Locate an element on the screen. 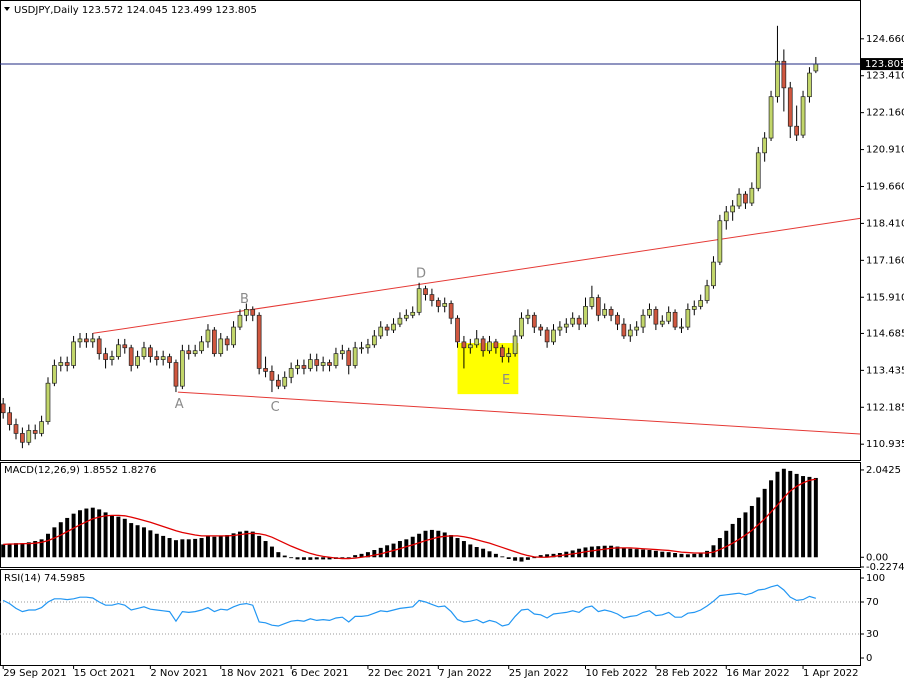 This screenshot has height=680, width=904. open-value: 123.572 is located at coordinates (102, 10).